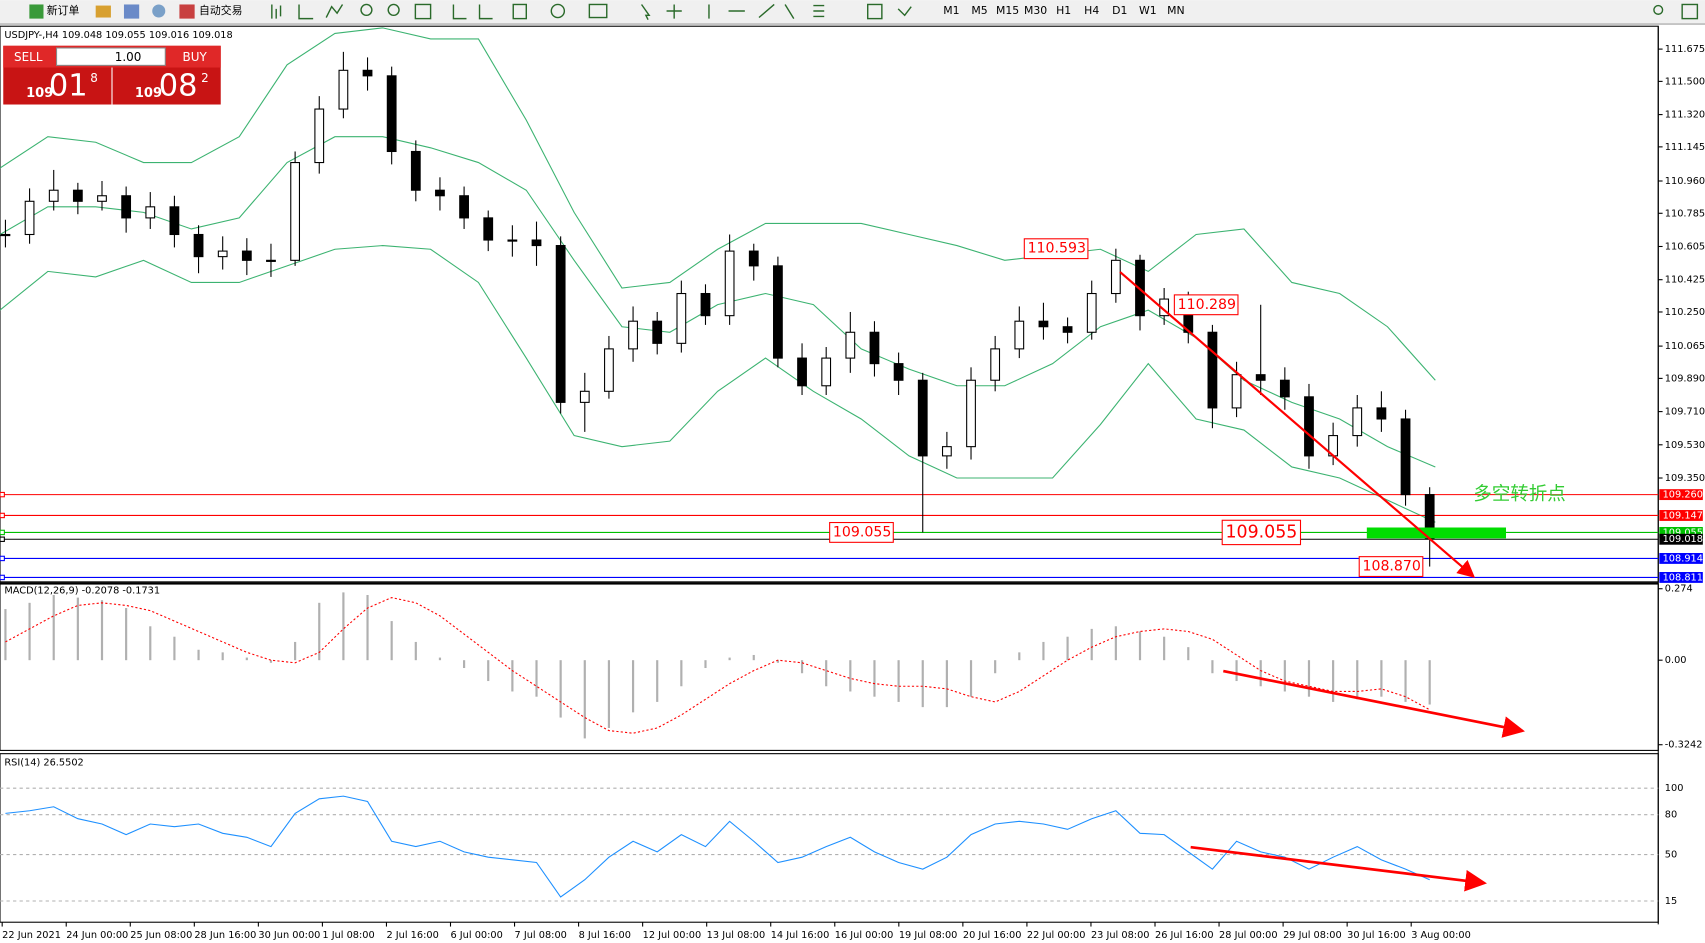 The image size is (1705, 943). What do you see at coordinates (951, 10) in the screenshot?
I see `timeframe-button: M1` at bounding box center [951, 10].